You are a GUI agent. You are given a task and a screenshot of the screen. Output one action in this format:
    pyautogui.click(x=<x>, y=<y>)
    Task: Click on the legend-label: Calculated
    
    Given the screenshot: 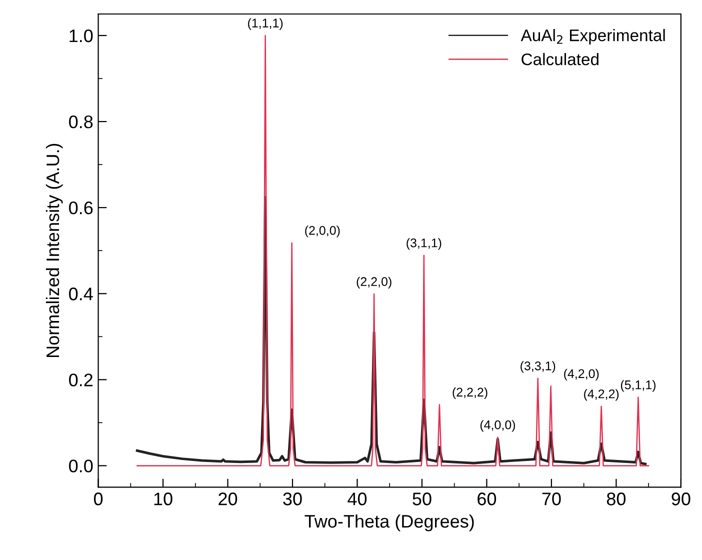 What is the action you would take?
    pyautogui.click(x=560, y=59)
    